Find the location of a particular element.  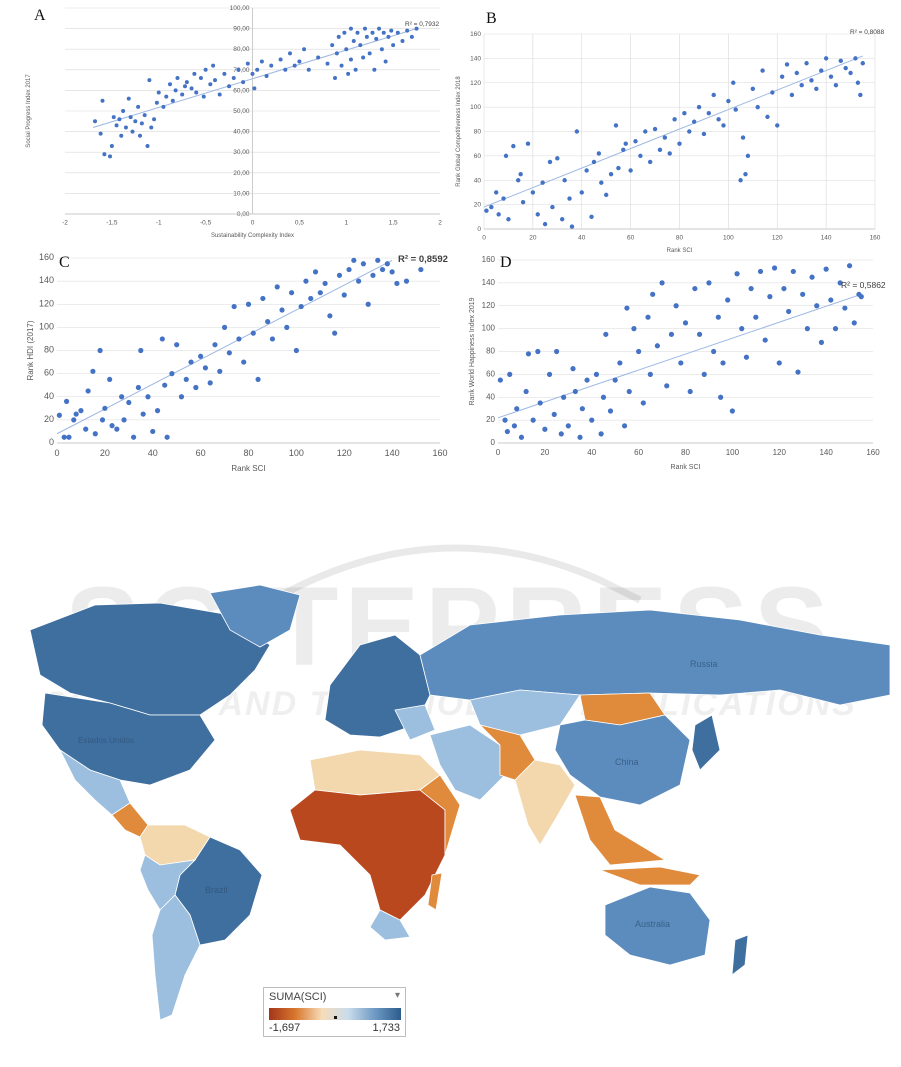

map-region-middle-east is located at coordinates (467, 762).